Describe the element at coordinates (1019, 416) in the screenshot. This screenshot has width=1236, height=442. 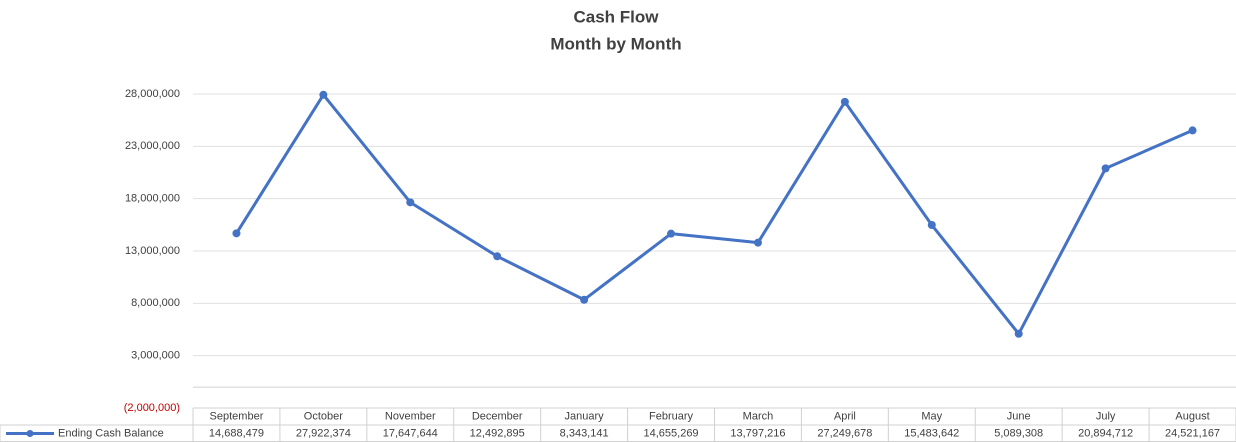
I see `x-tick-label: June` at that location.